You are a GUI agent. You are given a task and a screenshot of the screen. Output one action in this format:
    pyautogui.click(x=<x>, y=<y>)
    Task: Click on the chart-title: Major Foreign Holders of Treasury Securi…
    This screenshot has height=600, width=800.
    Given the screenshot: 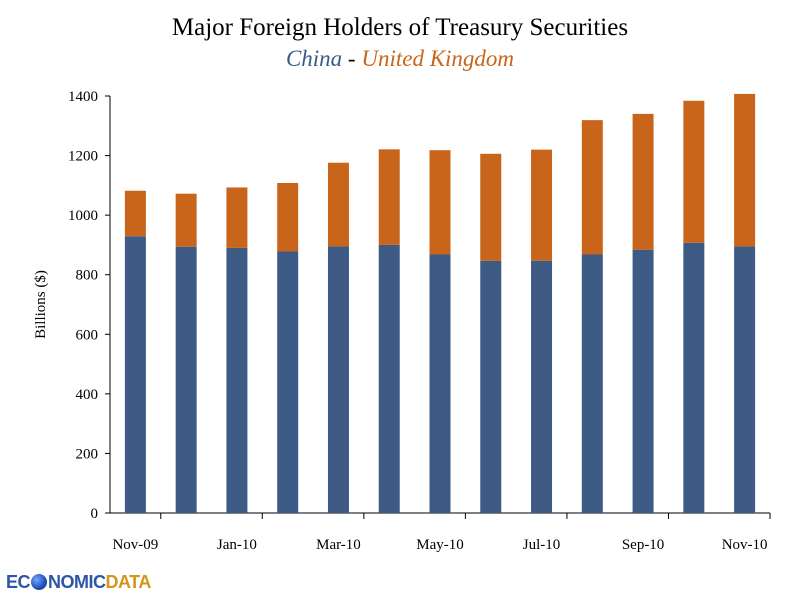 What is the action you would take?
    pyautogui.click(x=400, y=27)
    